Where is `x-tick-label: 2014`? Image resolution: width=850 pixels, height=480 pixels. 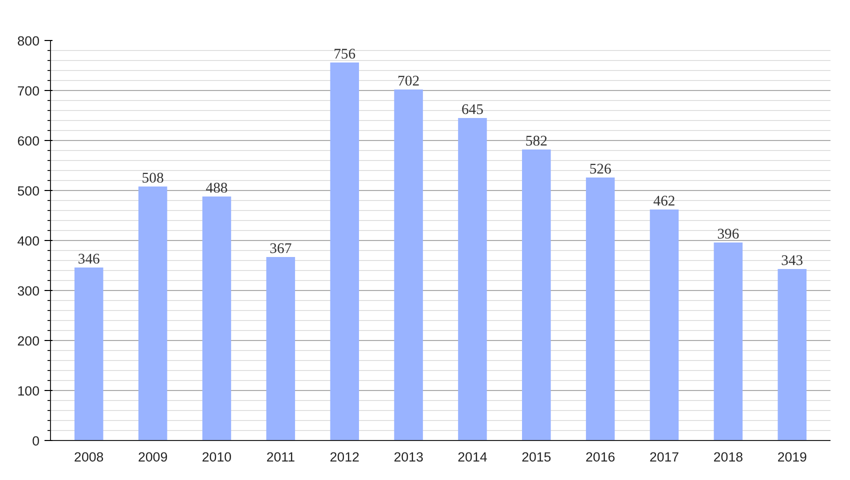 x-tick-label: 2014 is located at coordinates (473, 457).